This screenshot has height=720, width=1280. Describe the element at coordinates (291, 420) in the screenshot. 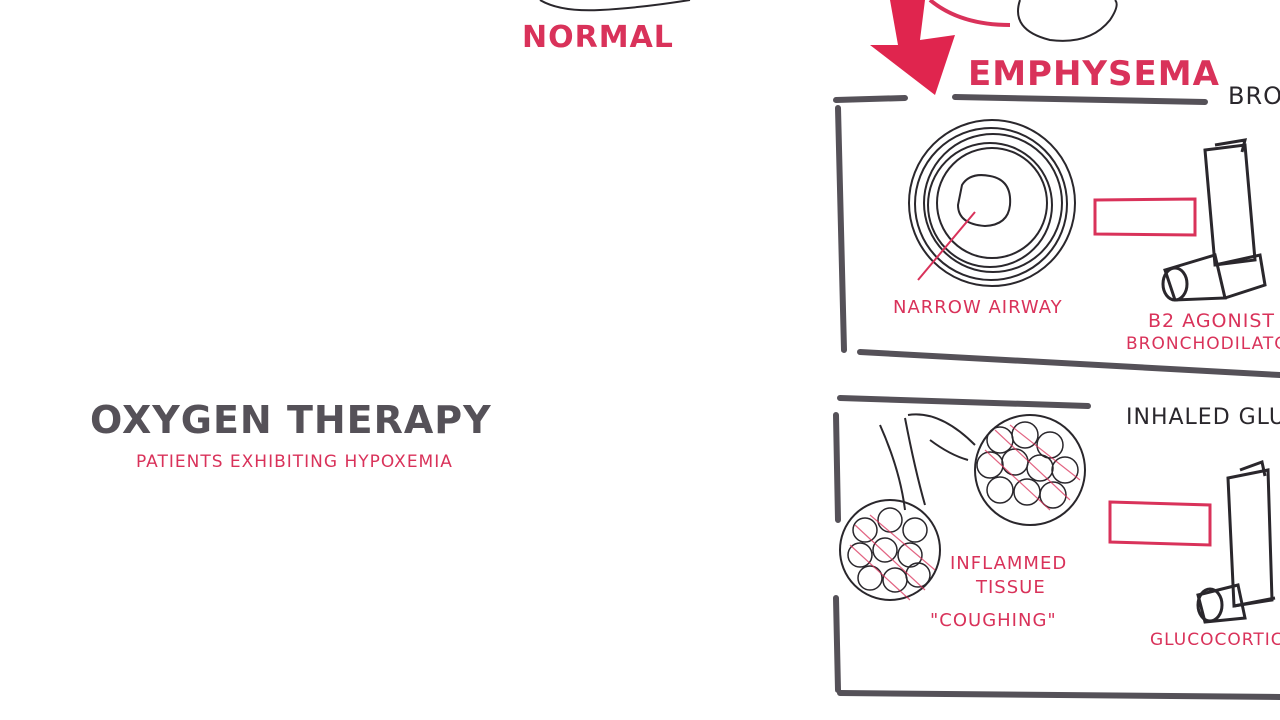

I see `oxygen-therapy-title: OXYGEN THERAPY` at that location.